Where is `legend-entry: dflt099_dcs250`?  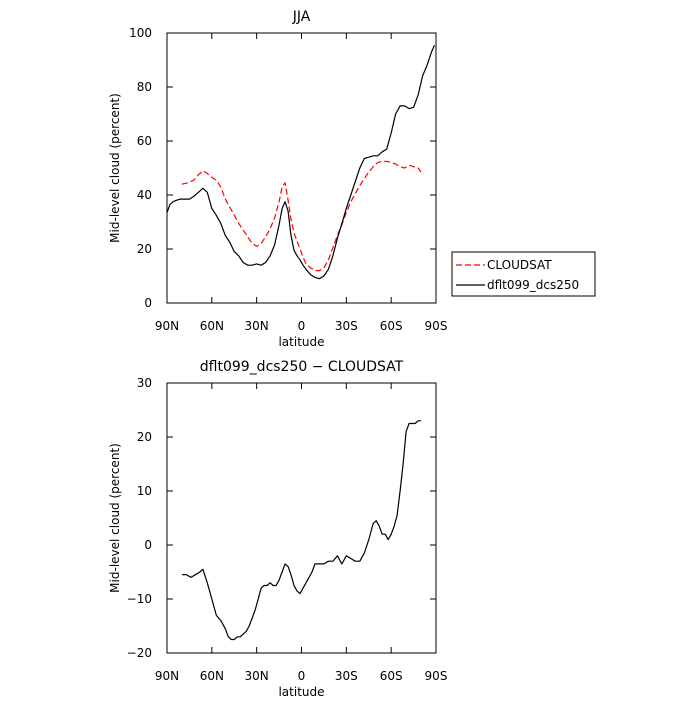 legend-entry: dflt099_dcs250 is located at coordinates (533, 285).